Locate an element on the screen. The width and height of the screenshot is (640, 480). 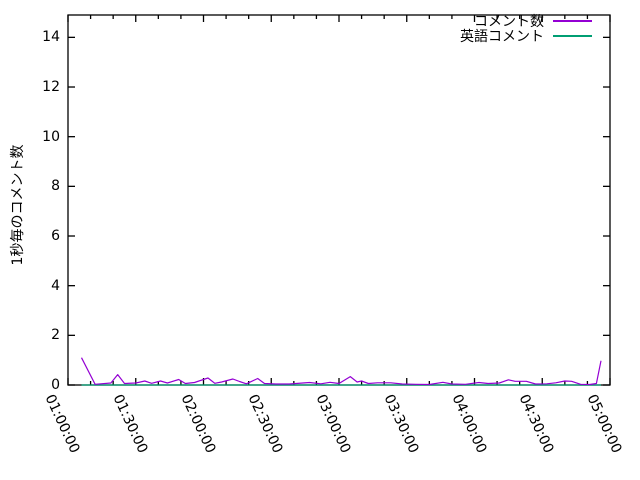
y-tick-label: 10 is located at coordinates (51, 136).